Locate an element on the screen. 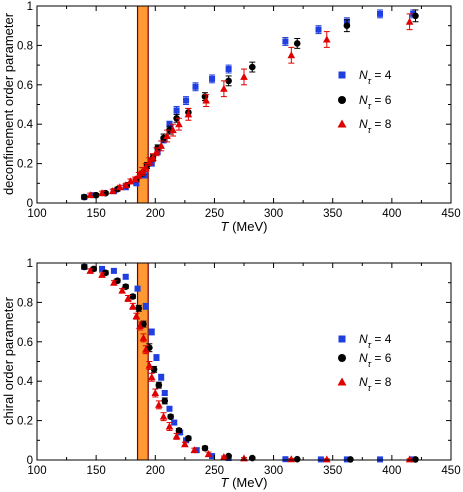  x-axis-title: T (MeV) is located at coordinates (244, 226).